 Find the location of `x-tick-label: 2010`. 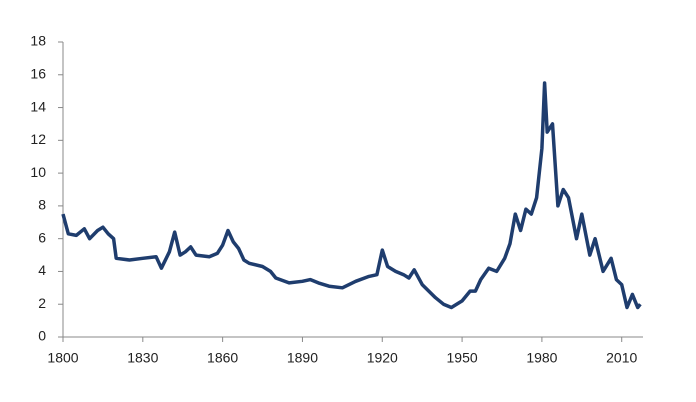

x-tick-label: 2010 is located at coordinates (621, 358).